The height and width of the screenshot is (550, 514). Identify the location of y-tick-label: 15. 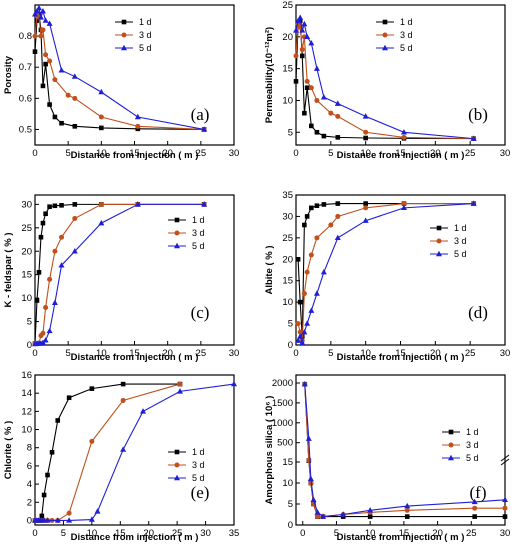
(26, 275).